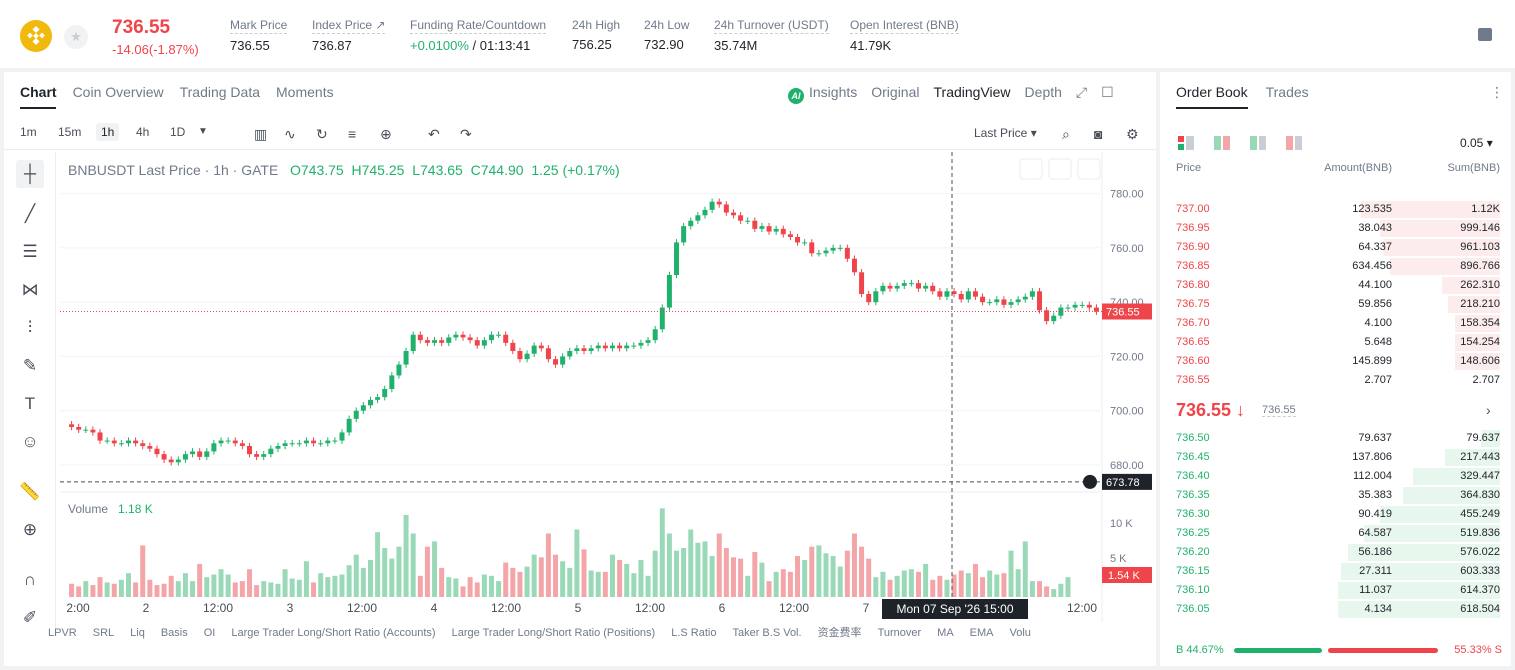 Image resolution: width=1515 pixels, height=670 pixels. What do you see at coordinates (1066, 134) in the screenshot?
I see `search-icon: ⌕` at bounding box center [1066, 134].